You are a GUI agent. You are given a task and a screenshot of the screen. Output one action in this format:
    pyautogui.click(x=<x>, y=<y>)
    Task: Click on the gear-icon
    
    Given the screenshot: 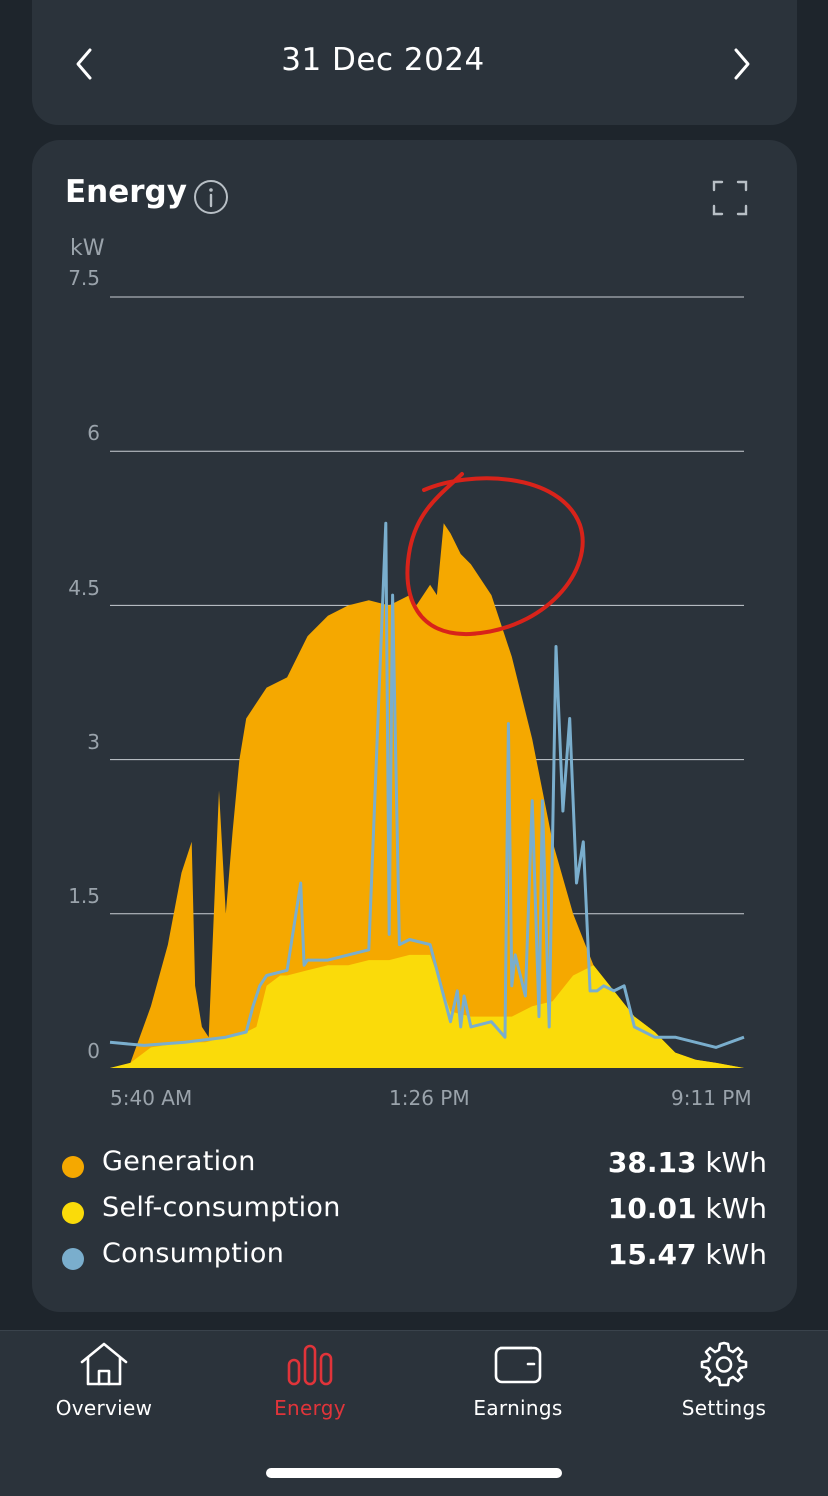 What is the action you would take?
    pyautogui.click(x=724, y=1364)
    